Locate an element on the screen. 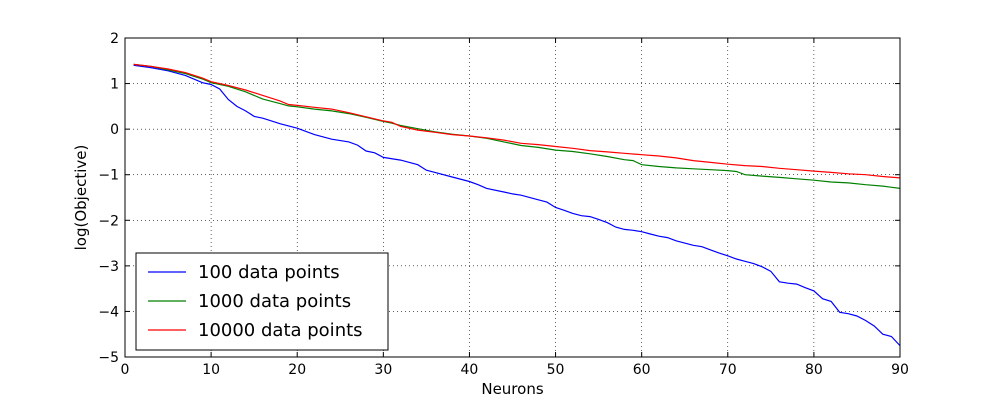 This screenshot has width=1000, height=410. y-tick-label: 1 is located at coordinates (114, 85).